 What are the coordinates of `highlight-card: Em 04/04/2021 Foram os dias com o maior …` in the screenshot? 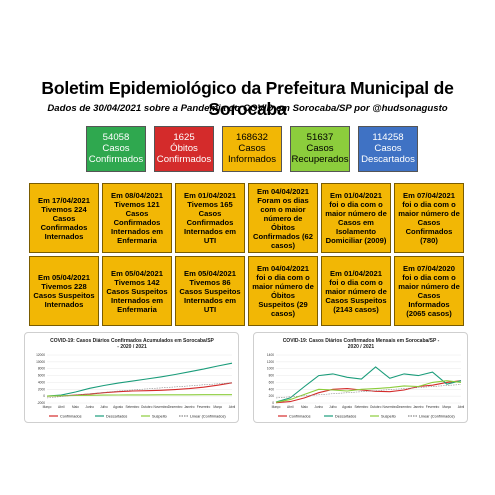 It's located at (283, 218).